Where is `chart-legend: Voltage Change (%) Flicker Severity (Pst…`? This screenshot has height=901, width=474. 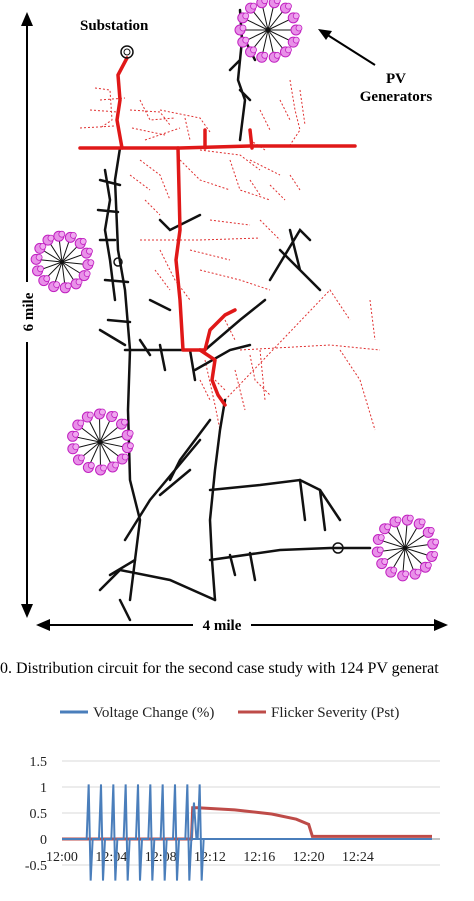
chart-legend: Voltage Change (%) Flicker Severity (Pst… is located at coordinates (229, 713).